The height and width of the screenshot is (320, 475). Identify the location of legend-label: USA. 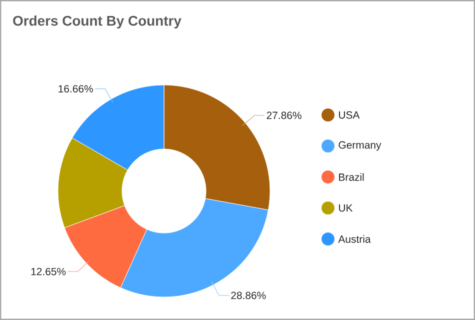
(349, 115).